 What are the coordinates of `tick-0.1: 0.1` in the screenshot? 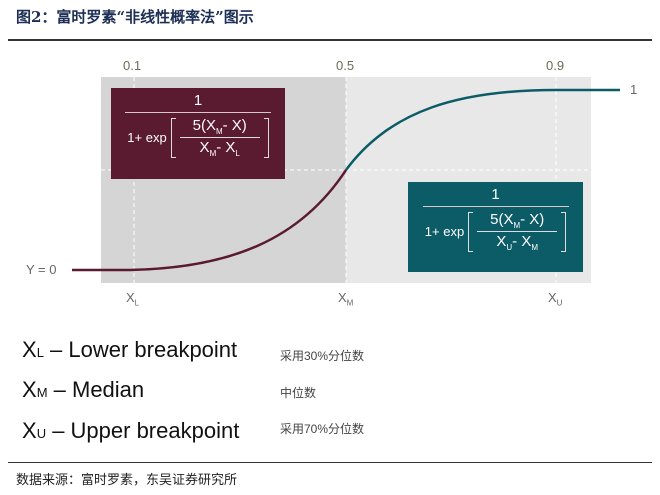 It's located at (132, 65).